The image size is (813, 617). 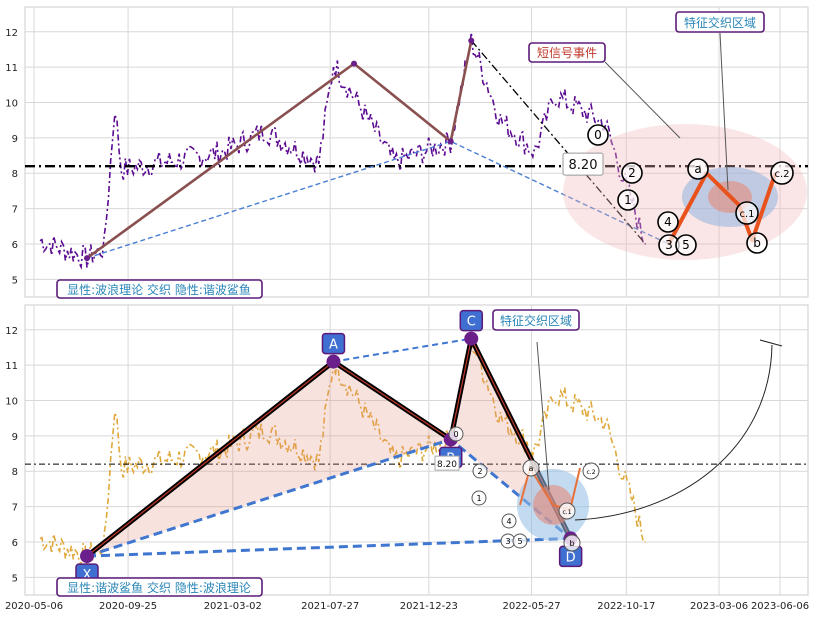 I want to click on xabcd-label-d: D, so click(x=571, y=557).